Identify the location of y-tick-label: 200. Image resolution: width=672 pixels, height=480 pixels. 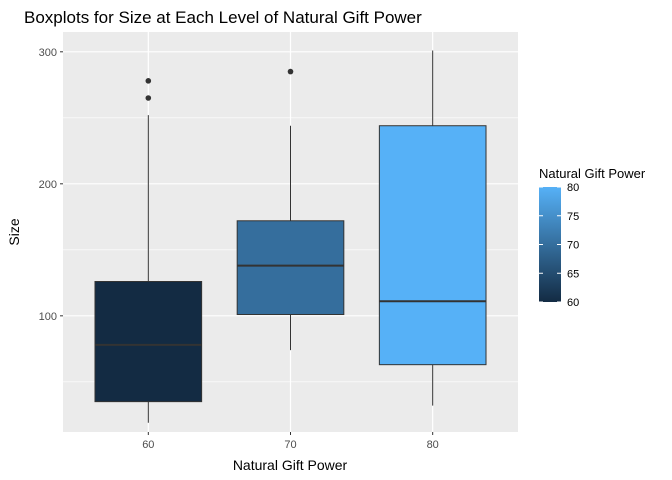
(48, 185).